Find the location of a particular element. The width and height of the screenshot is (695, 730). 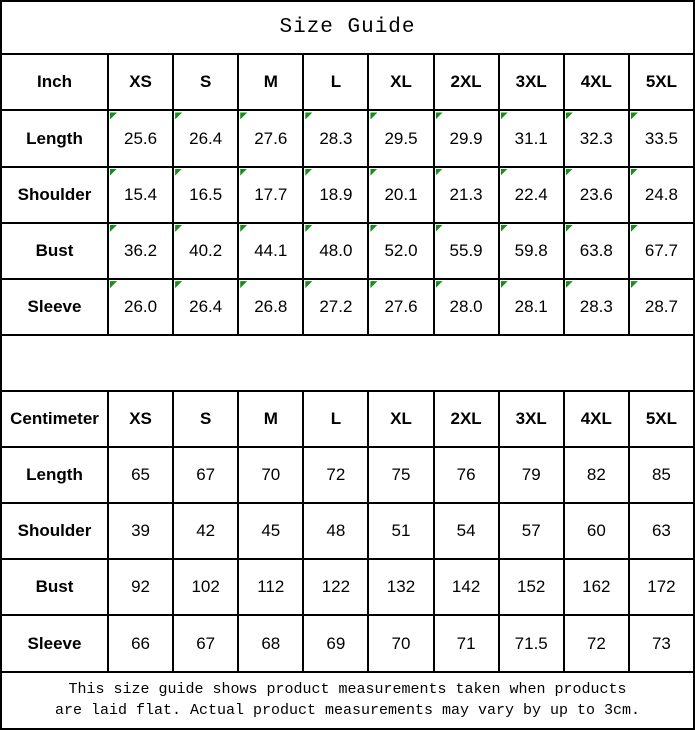

value-cell: 29.9 is located at coordinates (466, 138).